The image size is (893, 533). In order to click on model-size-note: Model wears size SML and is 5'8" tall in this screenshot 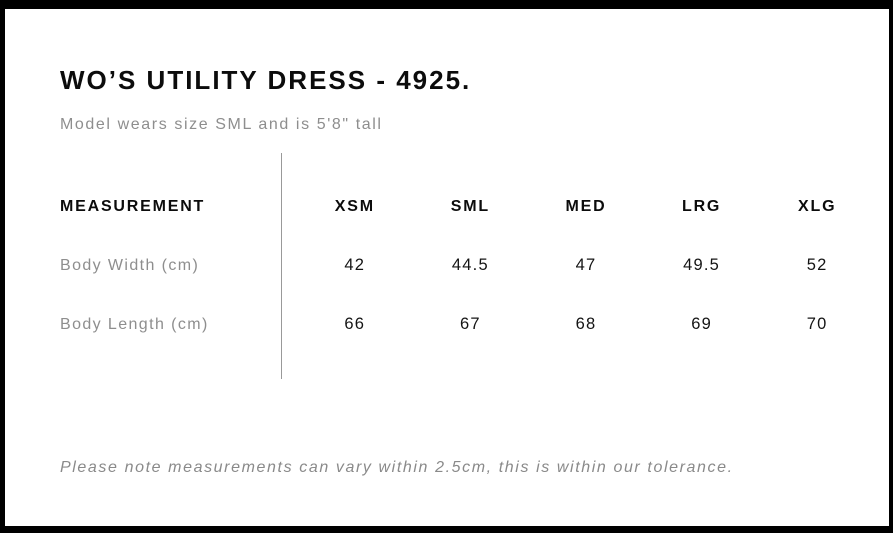, I will do `click(221, 124)`.